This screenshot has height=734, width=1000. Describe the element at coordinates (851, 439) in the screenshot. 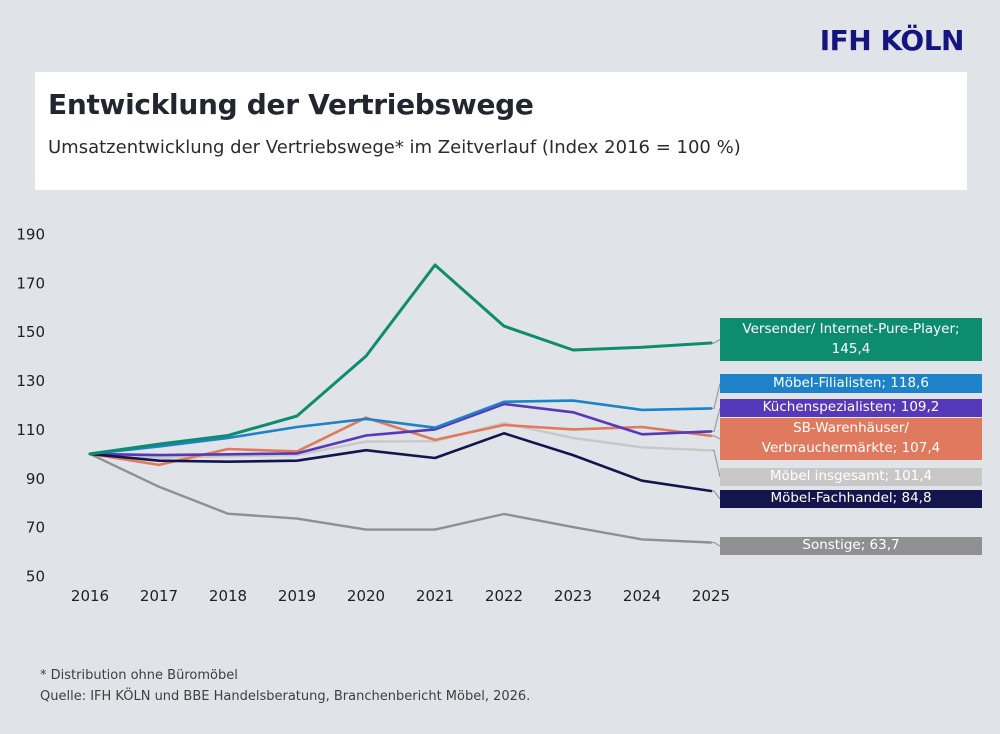

I see `series-label-sb-warenhaeuser: SB-Warenhäuser/Verbrauchermärkte; 107,4` at that location.